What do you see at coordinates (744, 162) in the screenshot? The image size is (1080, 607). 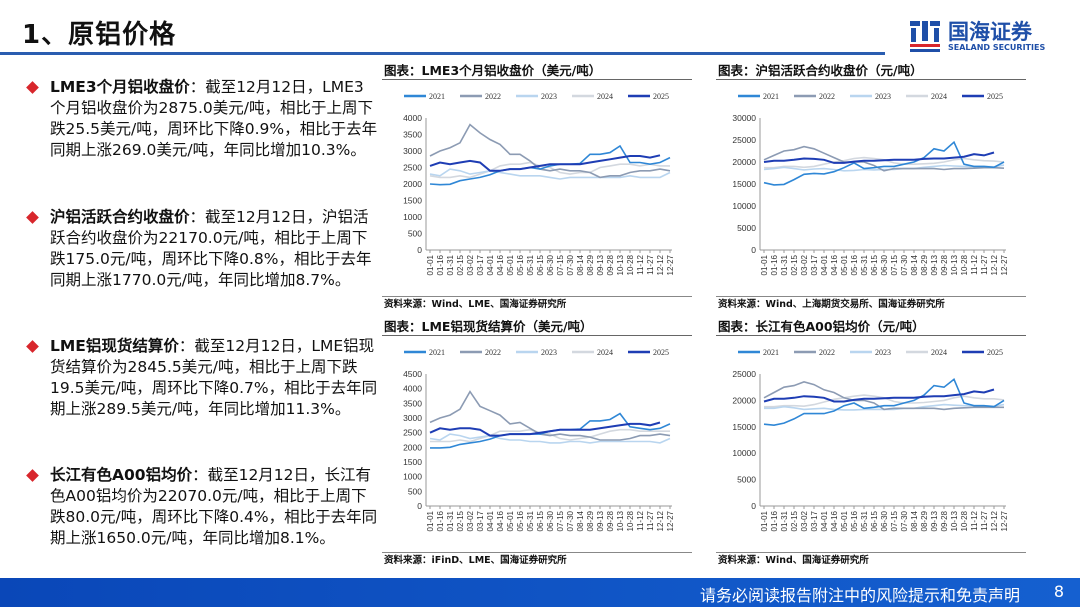 I see `y-tick-label: 20000` at bounding box center [744, 162].